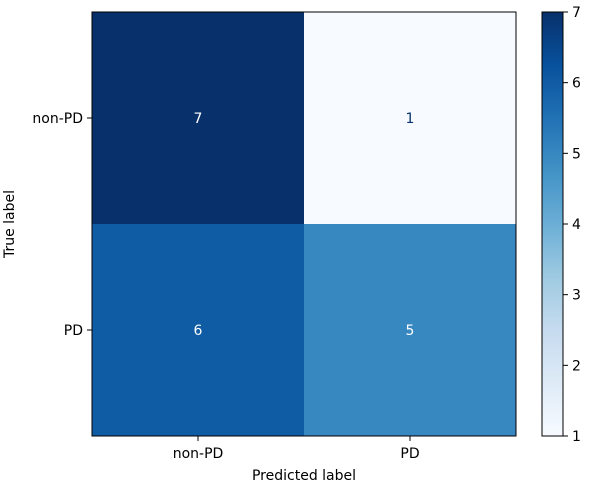  Describe the element at coordinates (576, 13) in the screenshot. I see `colorbar-tick-label: 7` at that location.